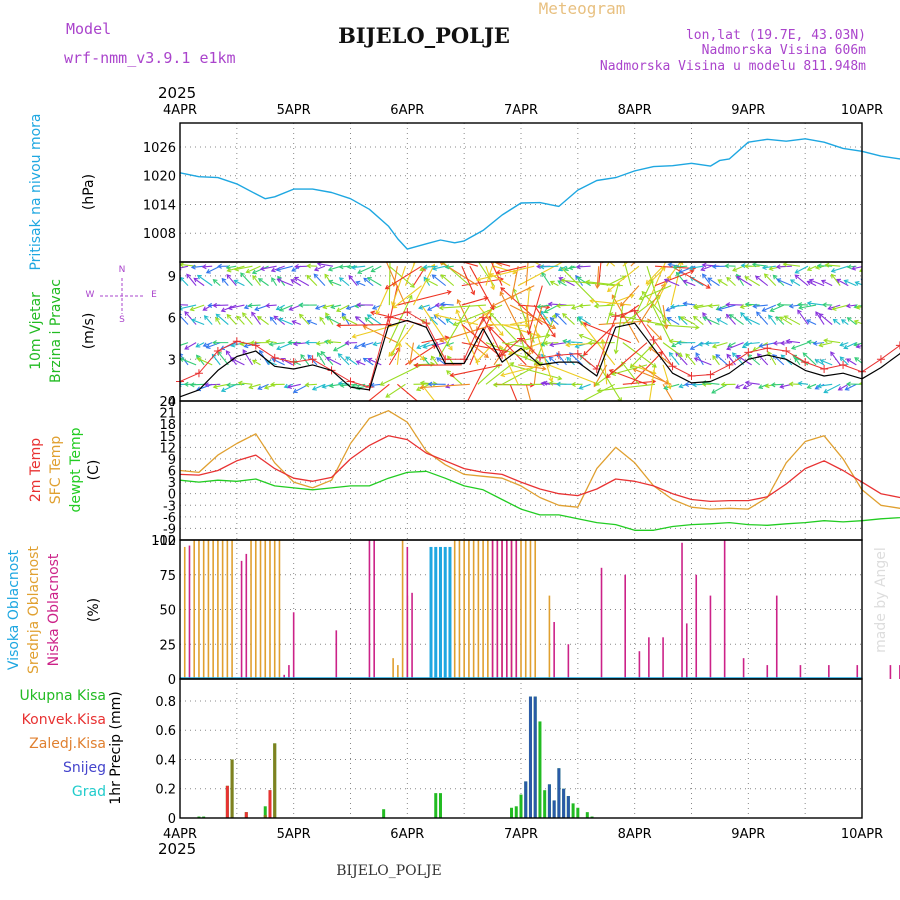 Image resolution: width=900 pixels, height=900 pixels. What do you see at coordinates (36, 191) in the screenshot?
I see `pressure-axis-label: Pritisak na nivou mora` at bounding box center [36, 191].